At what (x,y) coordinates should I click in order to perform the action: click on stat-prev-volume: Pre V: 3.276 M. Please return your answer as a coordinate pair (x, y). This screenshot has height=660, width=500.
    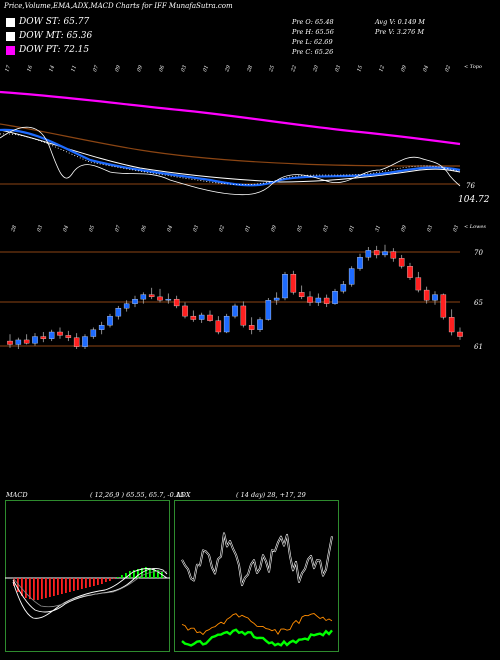
    Looking at the image, I should click on (400, 32).